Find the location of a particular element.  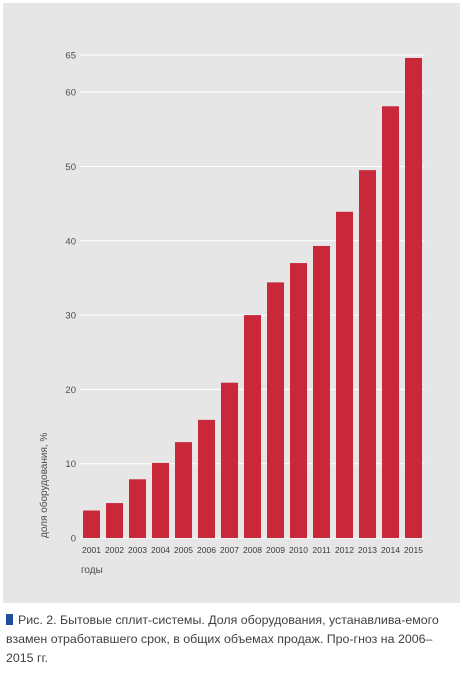

x-tick-label-2001: 2001 is located at coordinates (91, 550).